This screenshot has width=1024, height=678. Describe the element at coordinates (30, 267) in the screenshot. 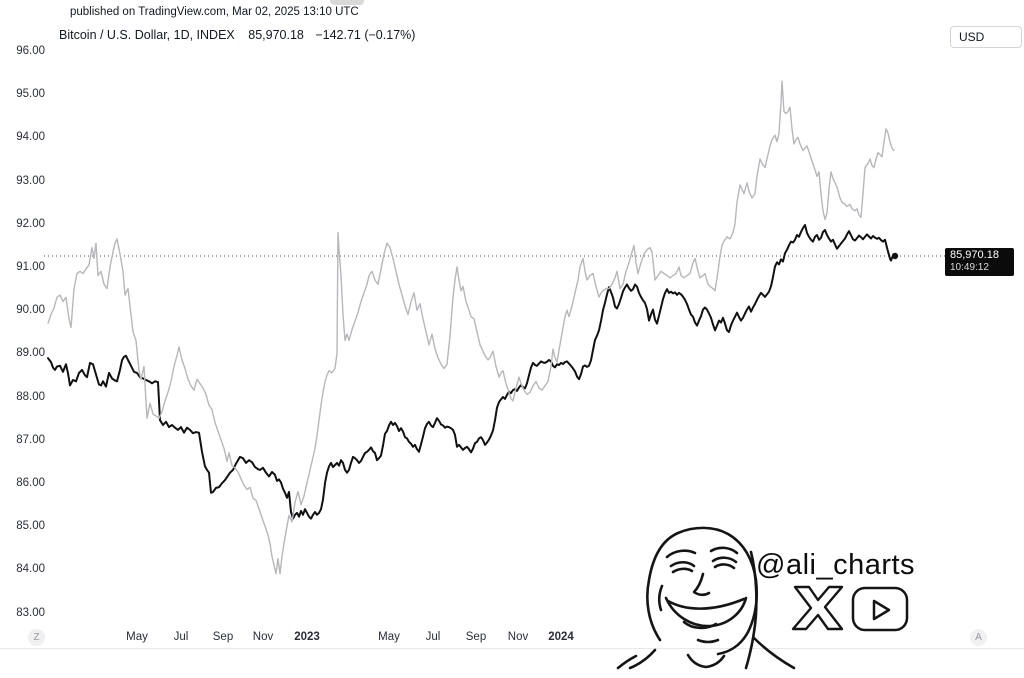

I see `left-axis-tick: 91.00` at that location.